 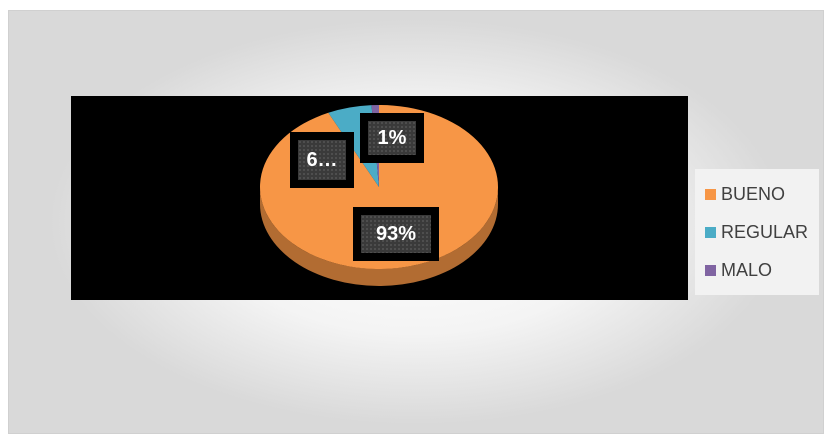 What do you see at coordinates (765, 231) in the screenshot?
I see `legend-label-regular: REGULAR` at bounding box center [765, 231].